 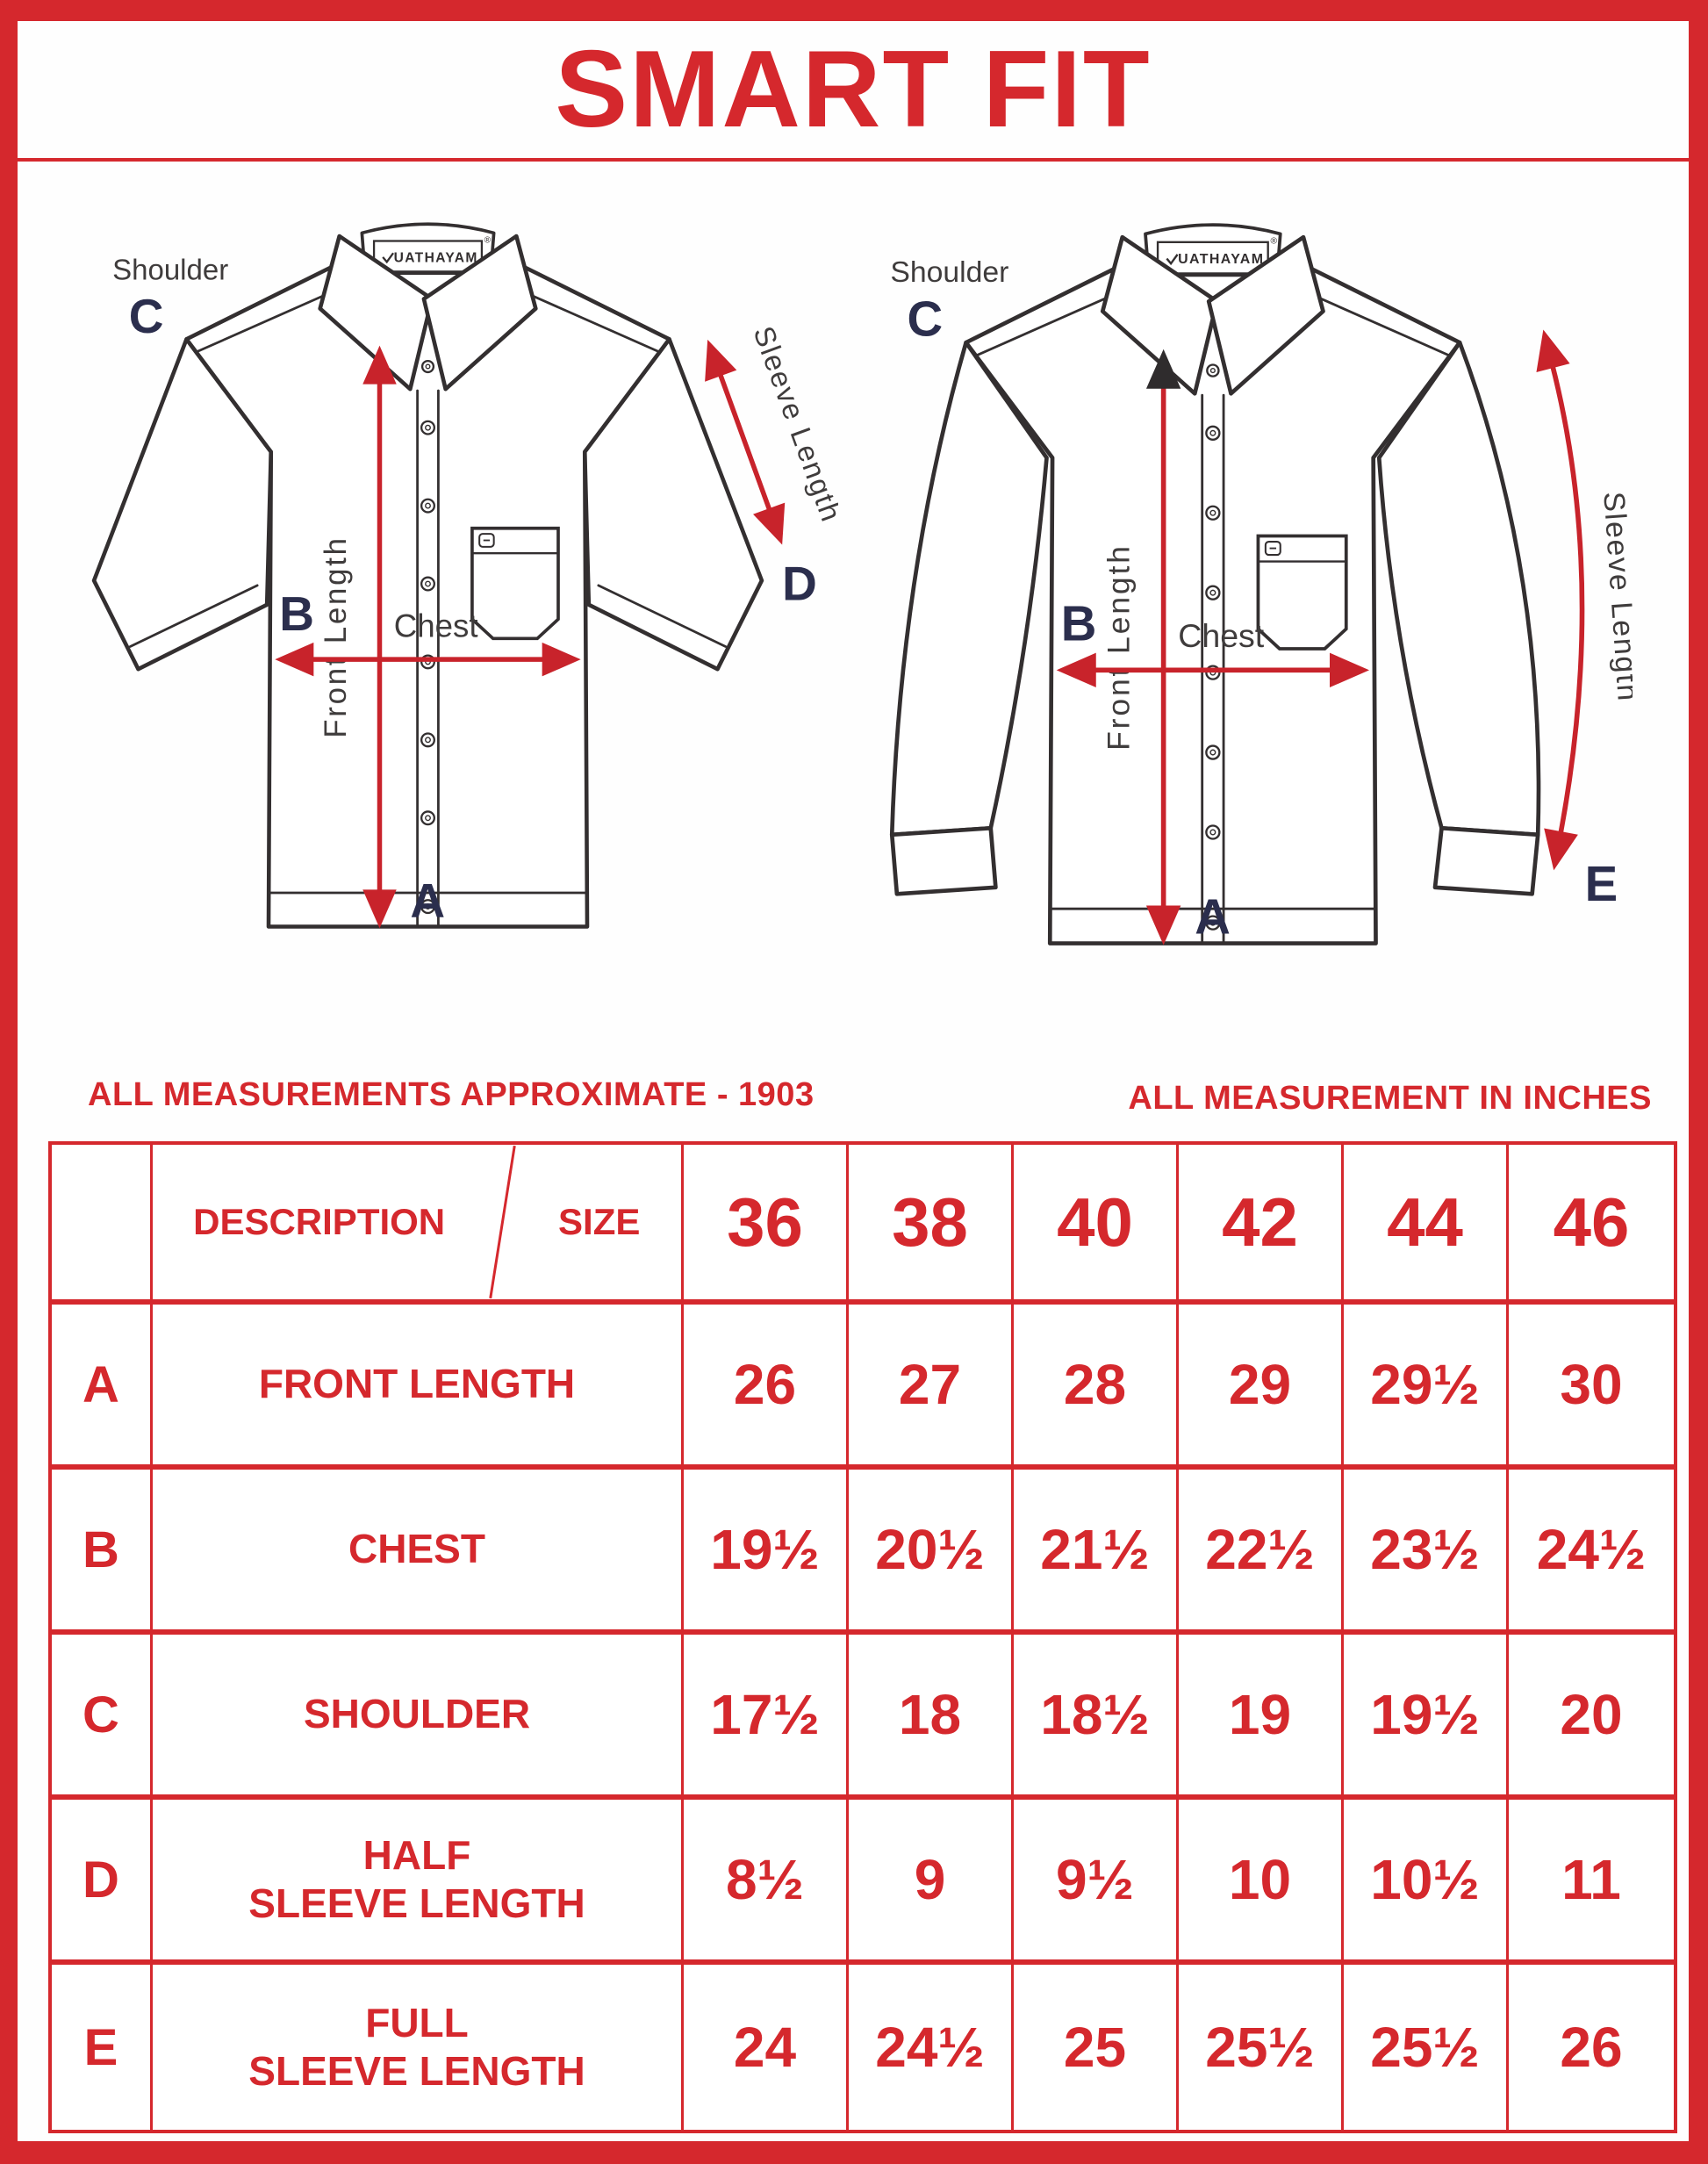 I want to click on row-letter-cell: E, so click(x=102, y=2047).